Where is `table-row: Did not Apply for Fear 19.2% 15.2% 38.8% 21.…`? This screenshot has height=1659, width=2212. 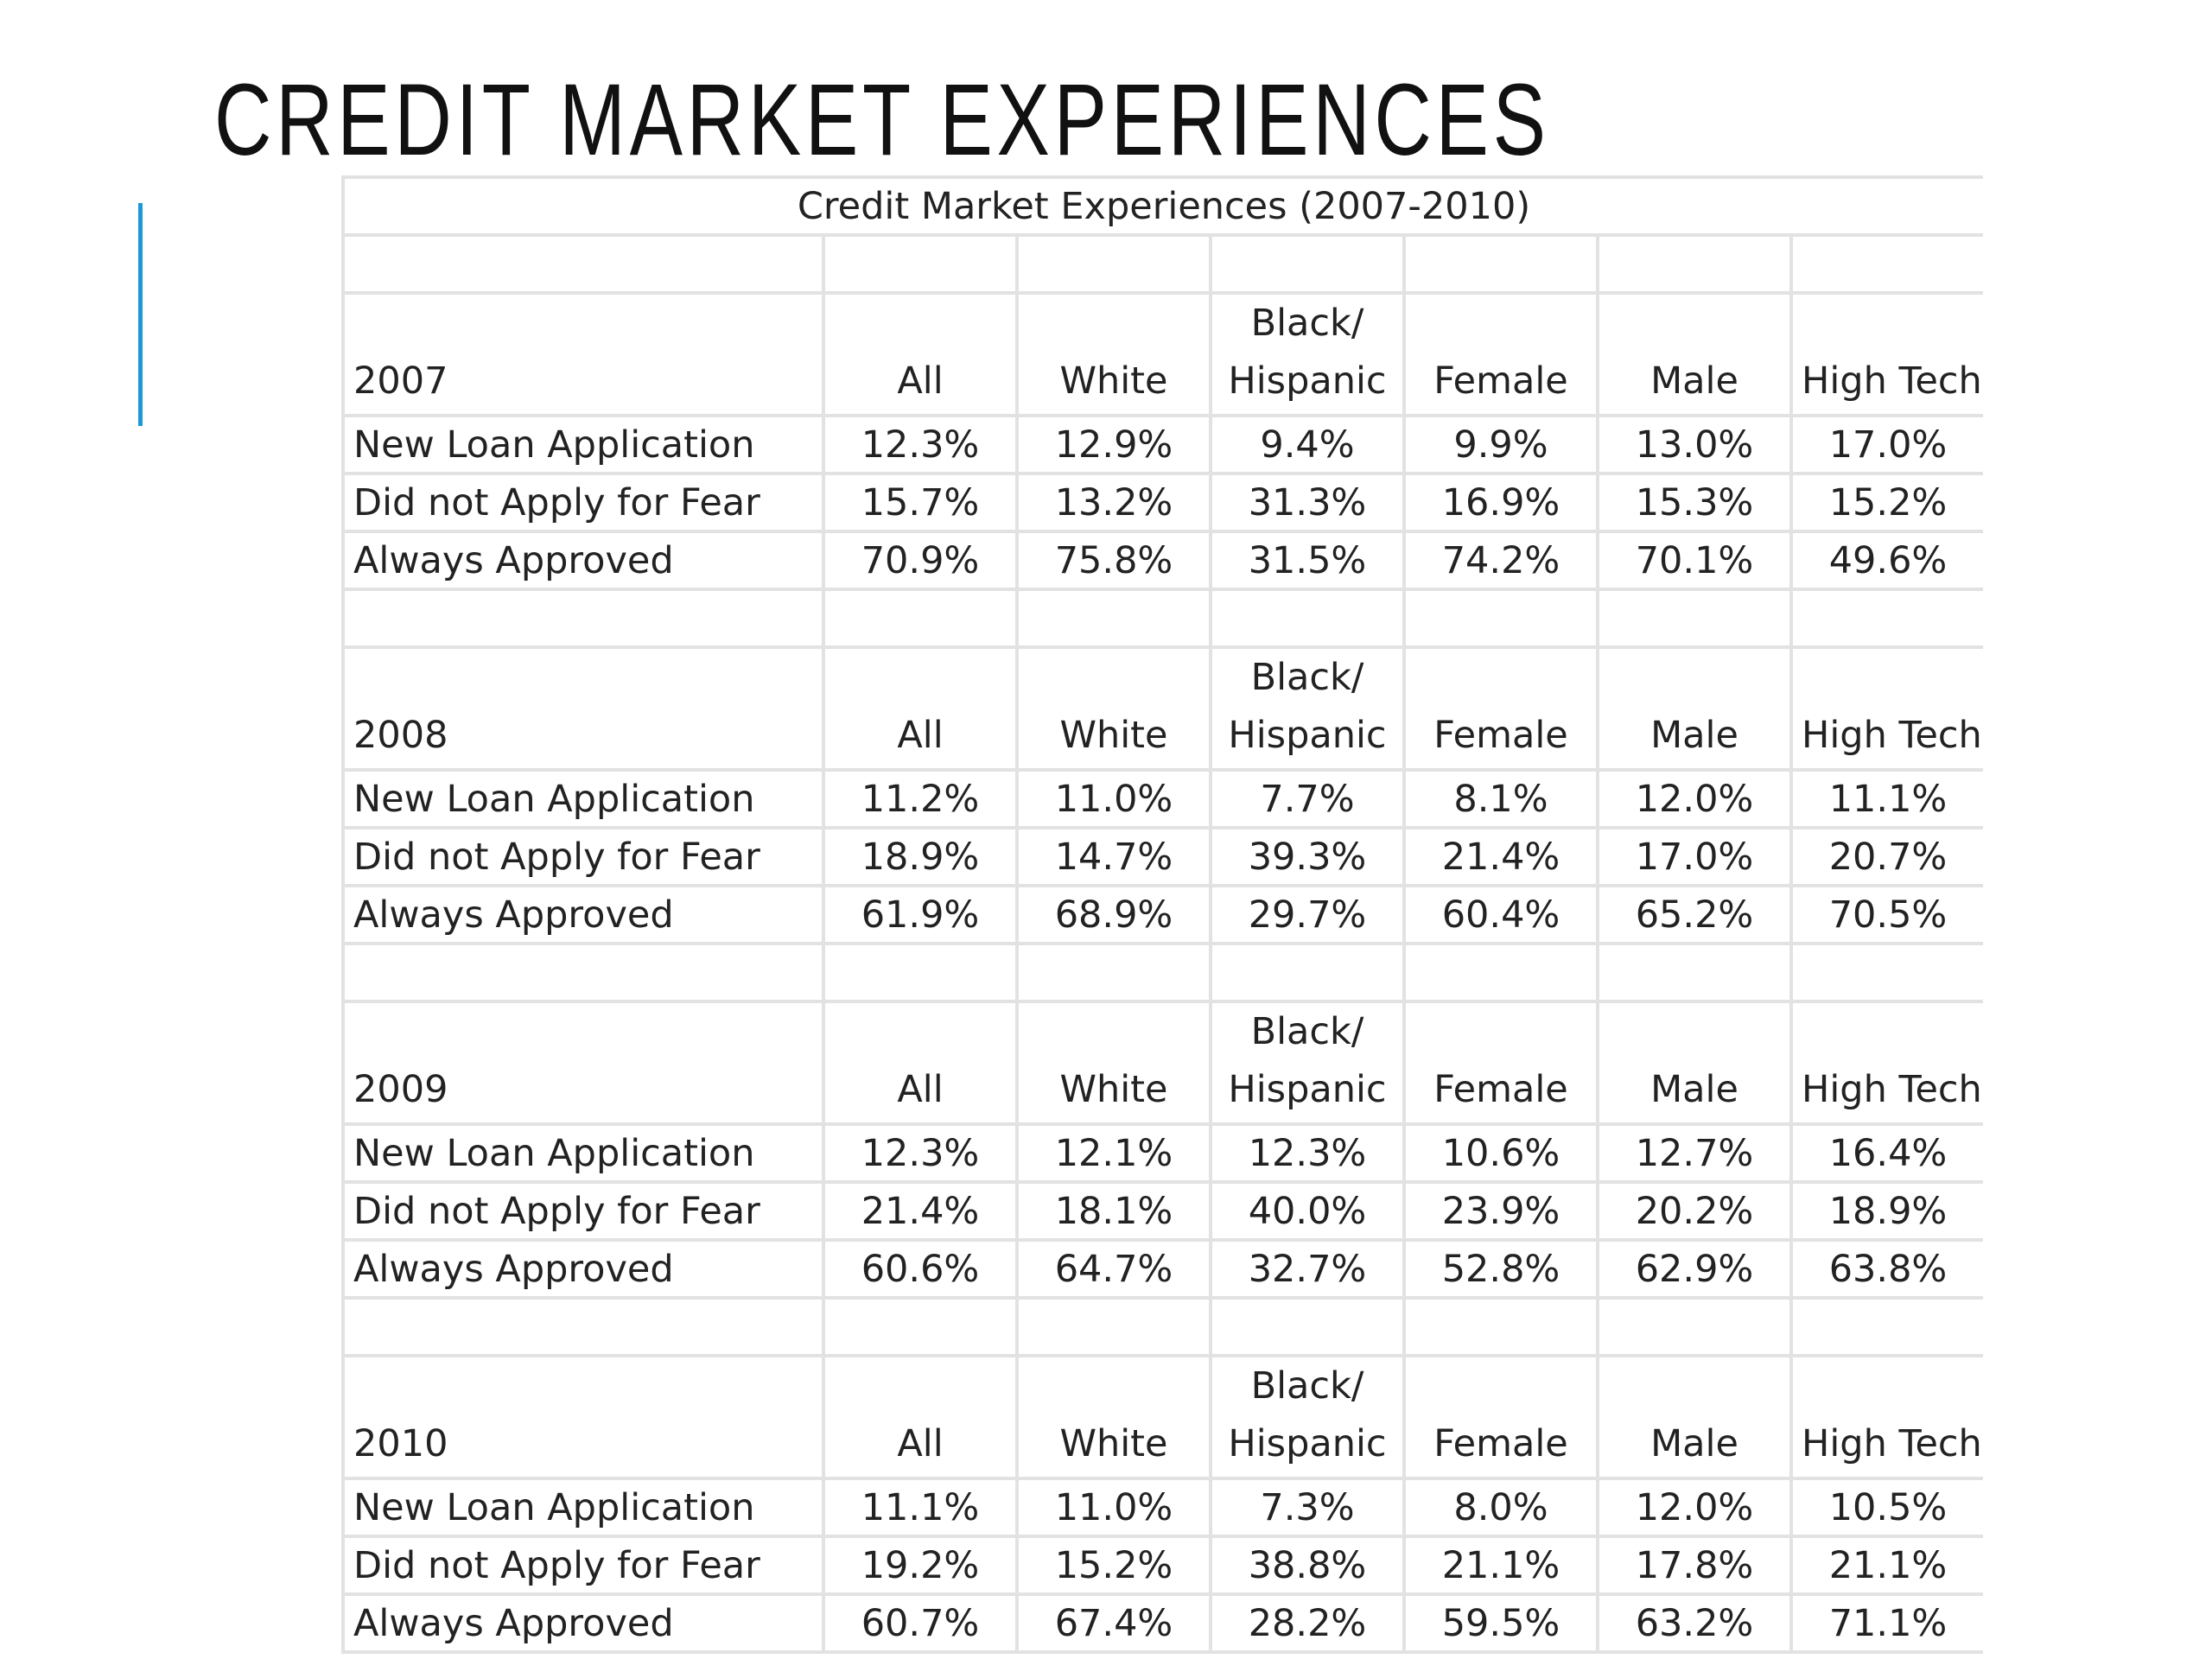
table-row: Did not Apply for Fear 19.2% 15.2% 38.8% 21.… is located at coordinates (1162, 1565).